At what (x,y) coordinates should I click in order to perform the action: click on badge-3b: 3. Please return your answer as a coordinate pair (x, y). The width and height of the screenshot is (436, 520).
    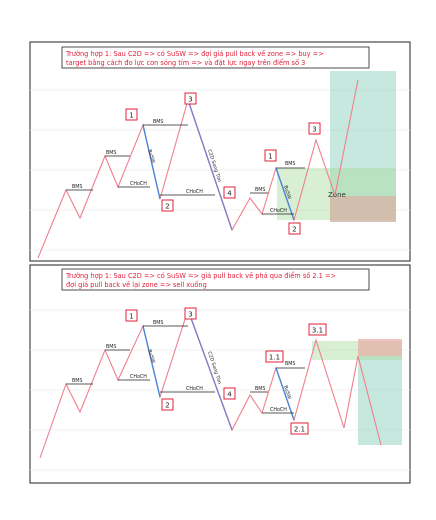
    Looking at the image, I should click on (314, 130).